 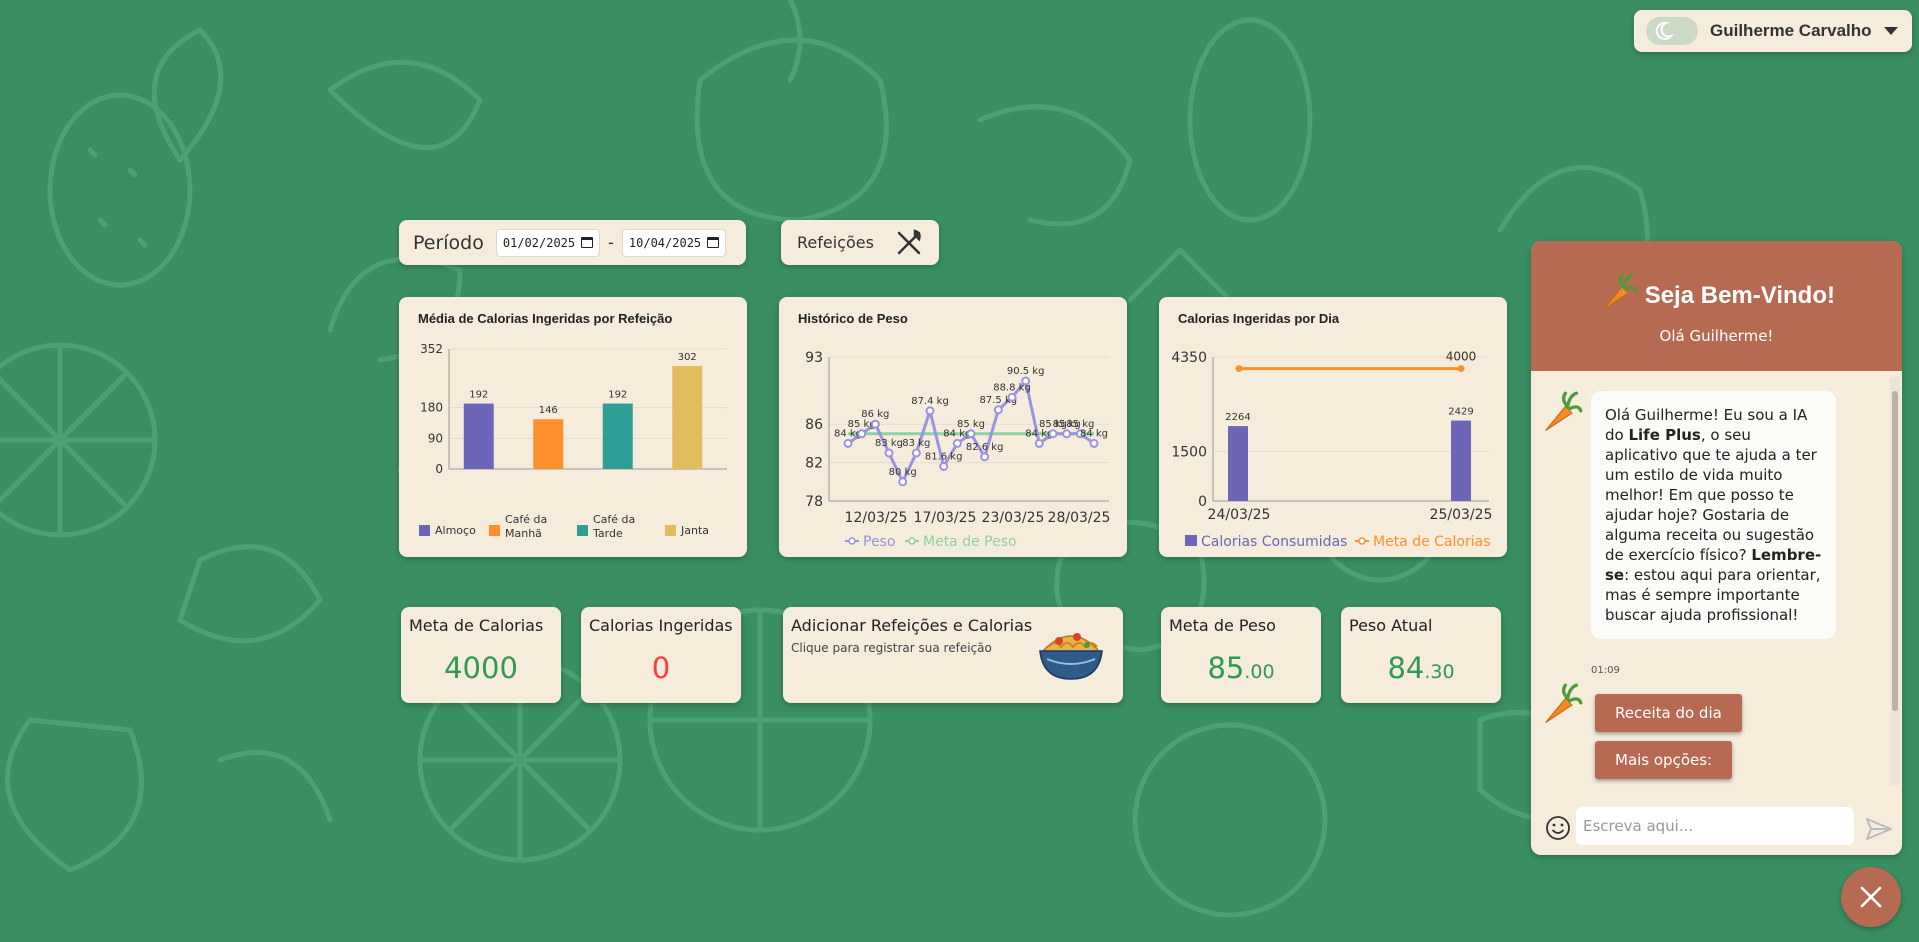 What do you see at coordinates (1668, 713) in the screenshot?
I see `recipe-of-day-button: Receita do dia` at bounding box center [1668, 713].